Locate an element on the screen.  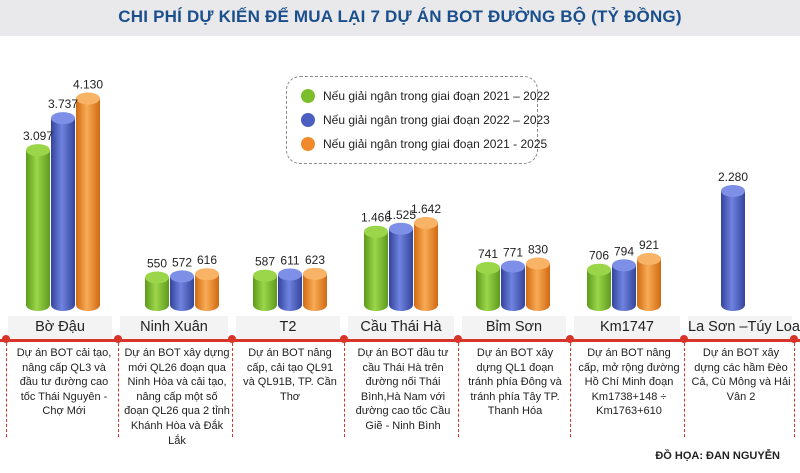
value-label: 623 is located at coordinates (315, 260).